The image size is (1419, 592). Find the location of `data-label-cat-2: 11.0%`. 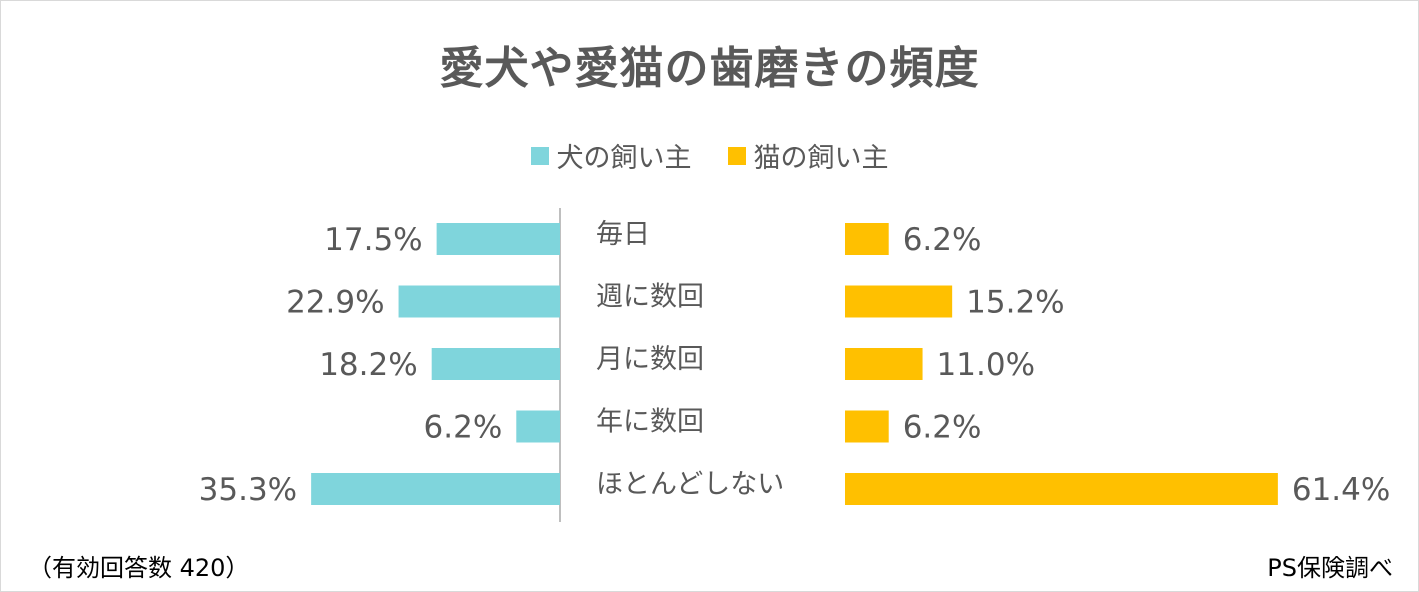

data-label-cat-2: 11.0% is located at coordinates (986, 365).